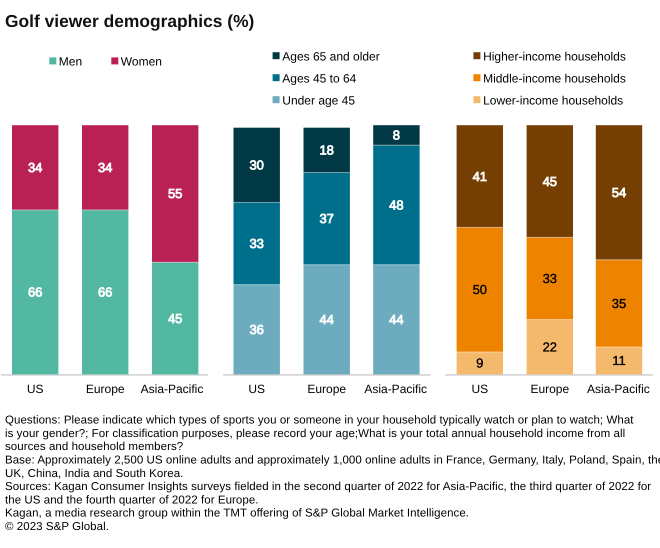  Describe the element at coordinates (141, 62) in the screenshot. I see `svg-text: Women` at that location.